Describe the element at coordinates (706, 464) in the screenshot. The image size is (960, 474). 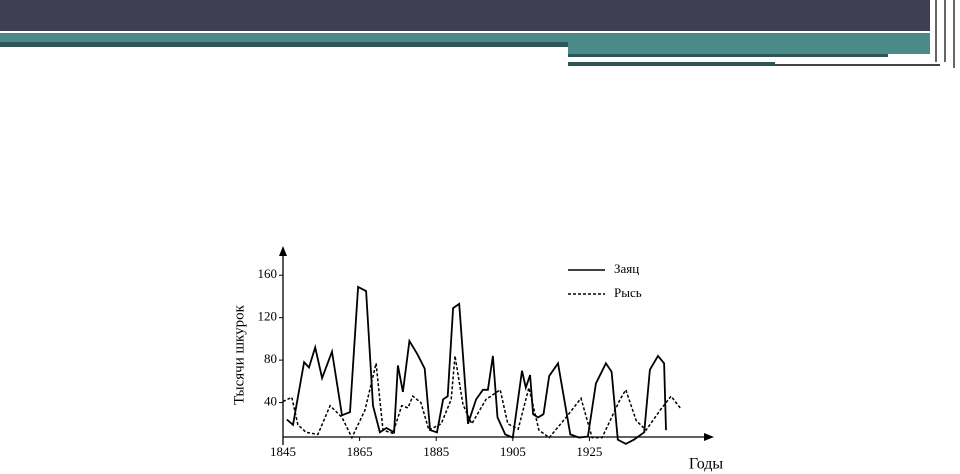
I see `x-axis-label: Годы` at that location.